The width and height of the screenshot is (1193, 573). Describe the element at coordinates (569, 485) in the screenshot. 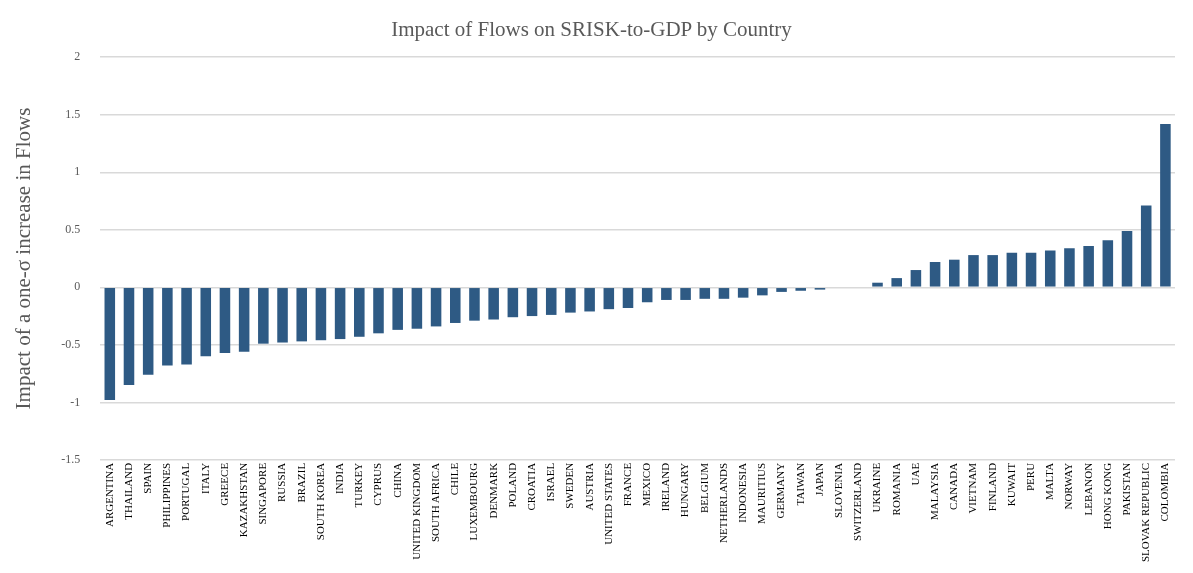

I see `x-tick-label: SWEDEN` at that location.